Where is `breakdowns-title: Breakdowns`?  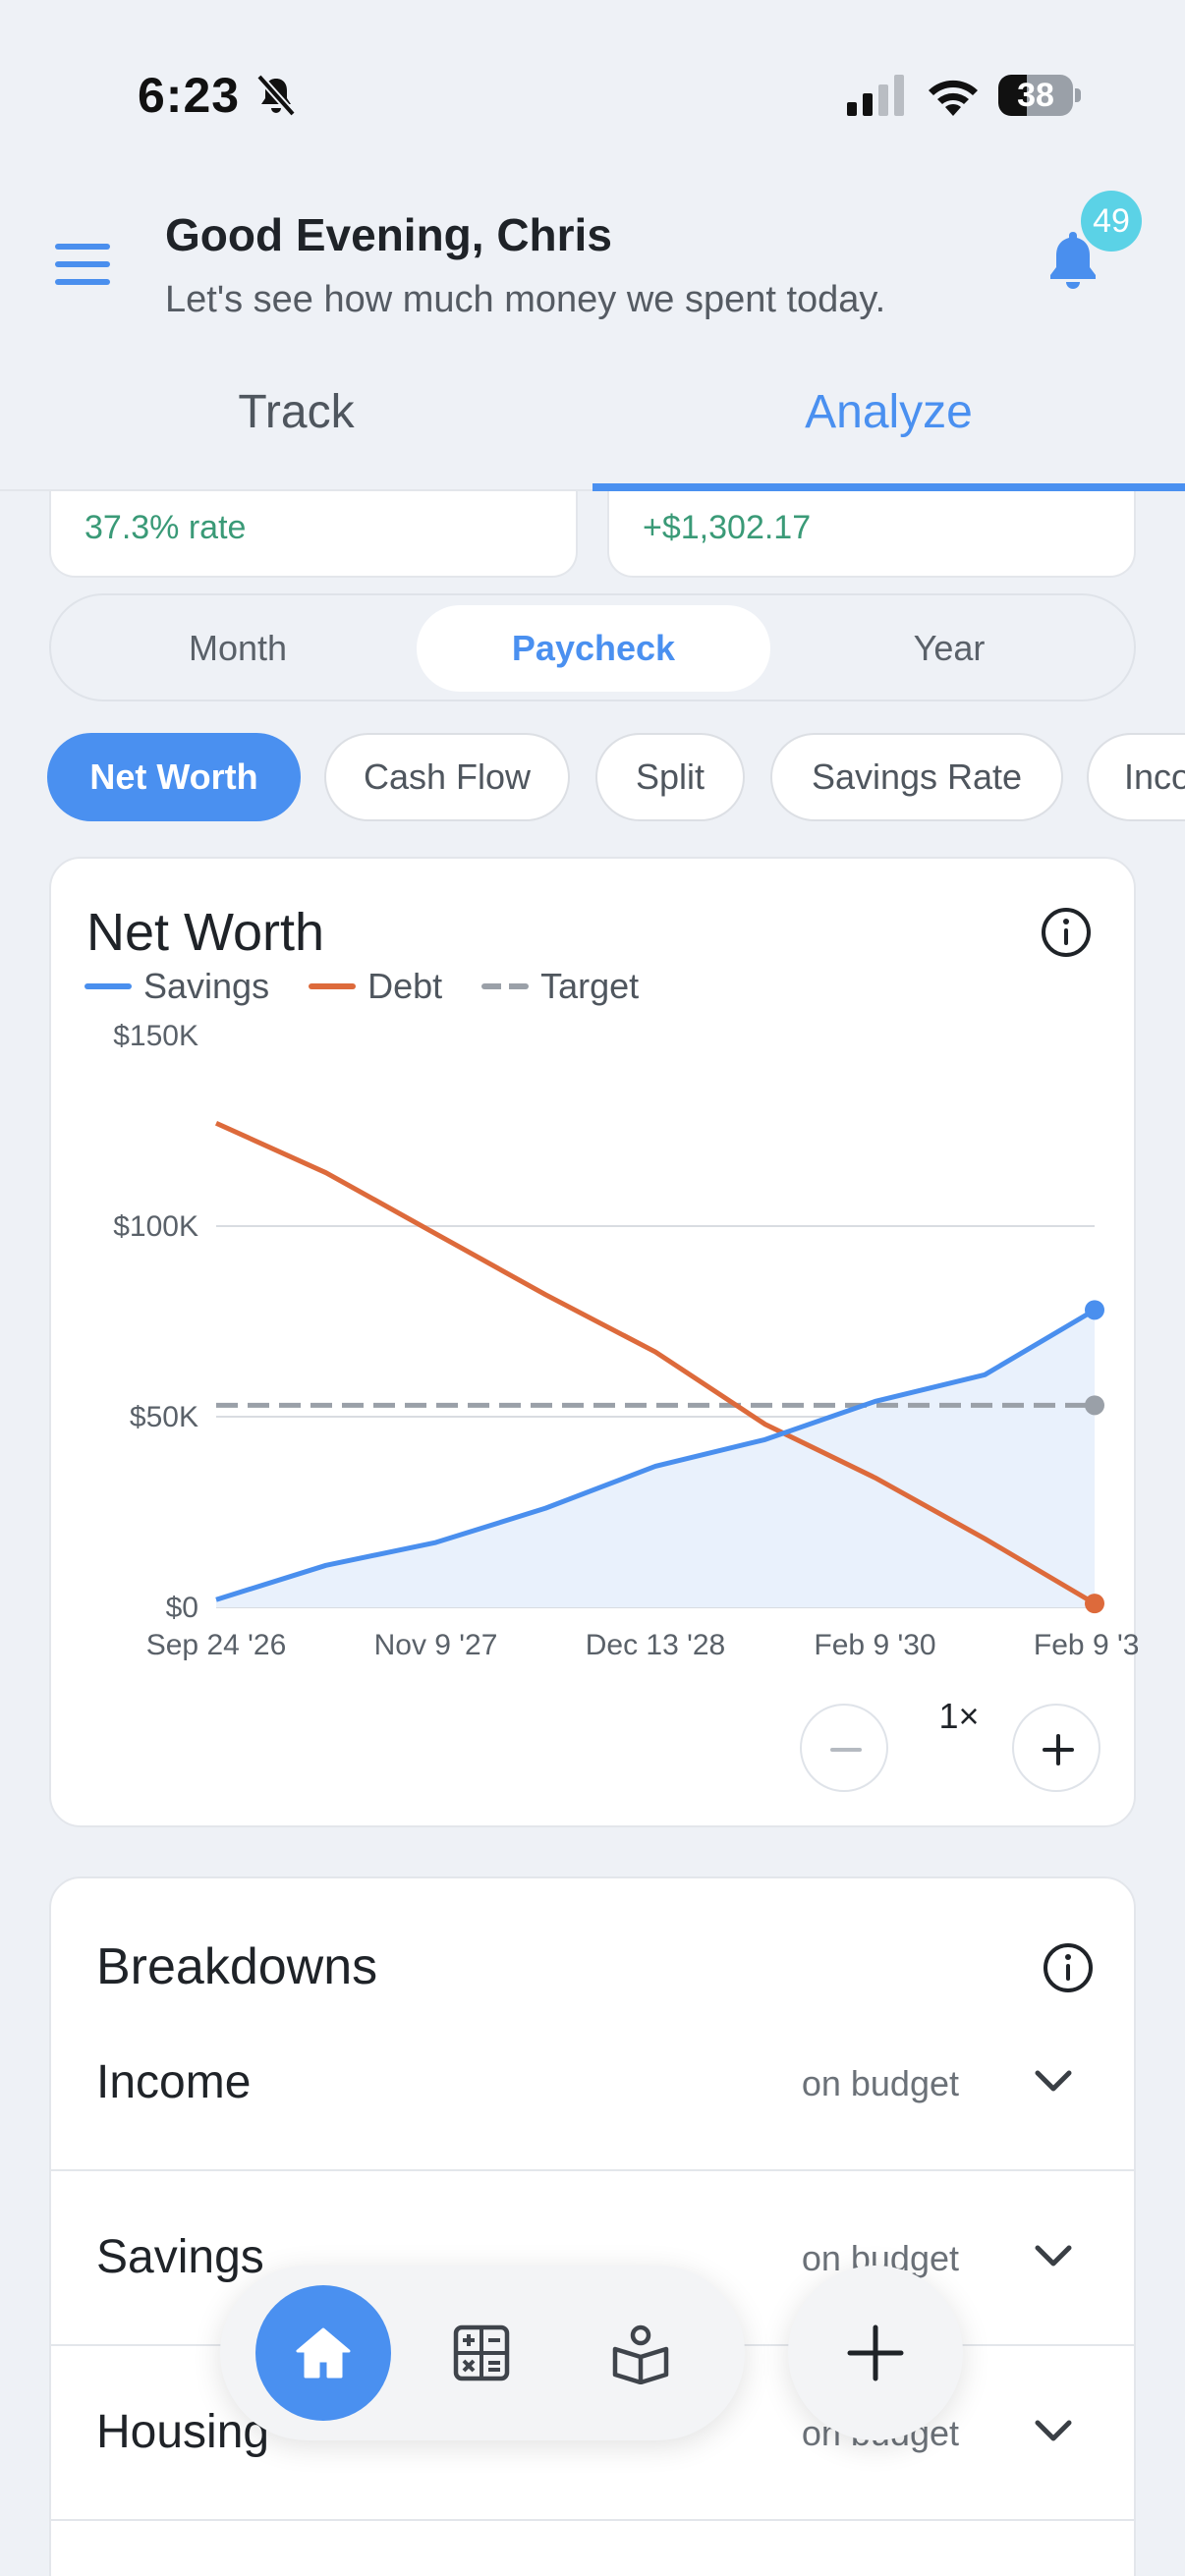 breakdowns-title: Breakdowns is located at coordinates (237, 1966).